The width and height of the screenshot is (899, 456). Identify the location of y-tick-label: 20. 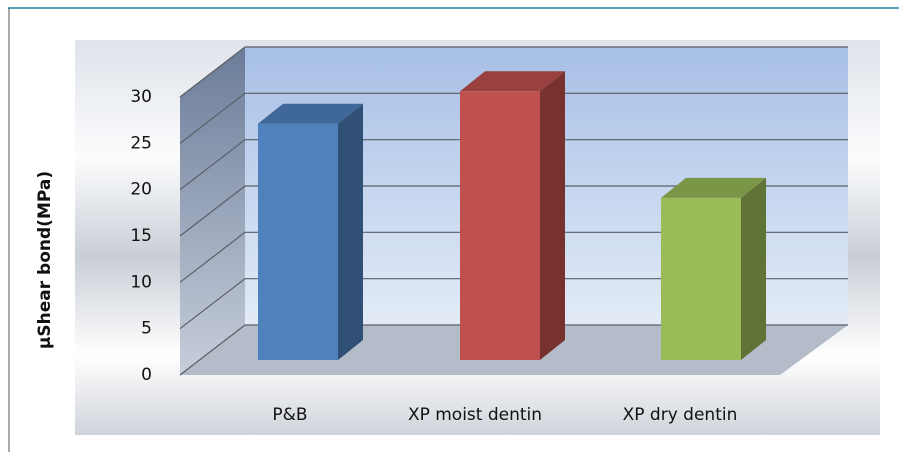
(141, 190).